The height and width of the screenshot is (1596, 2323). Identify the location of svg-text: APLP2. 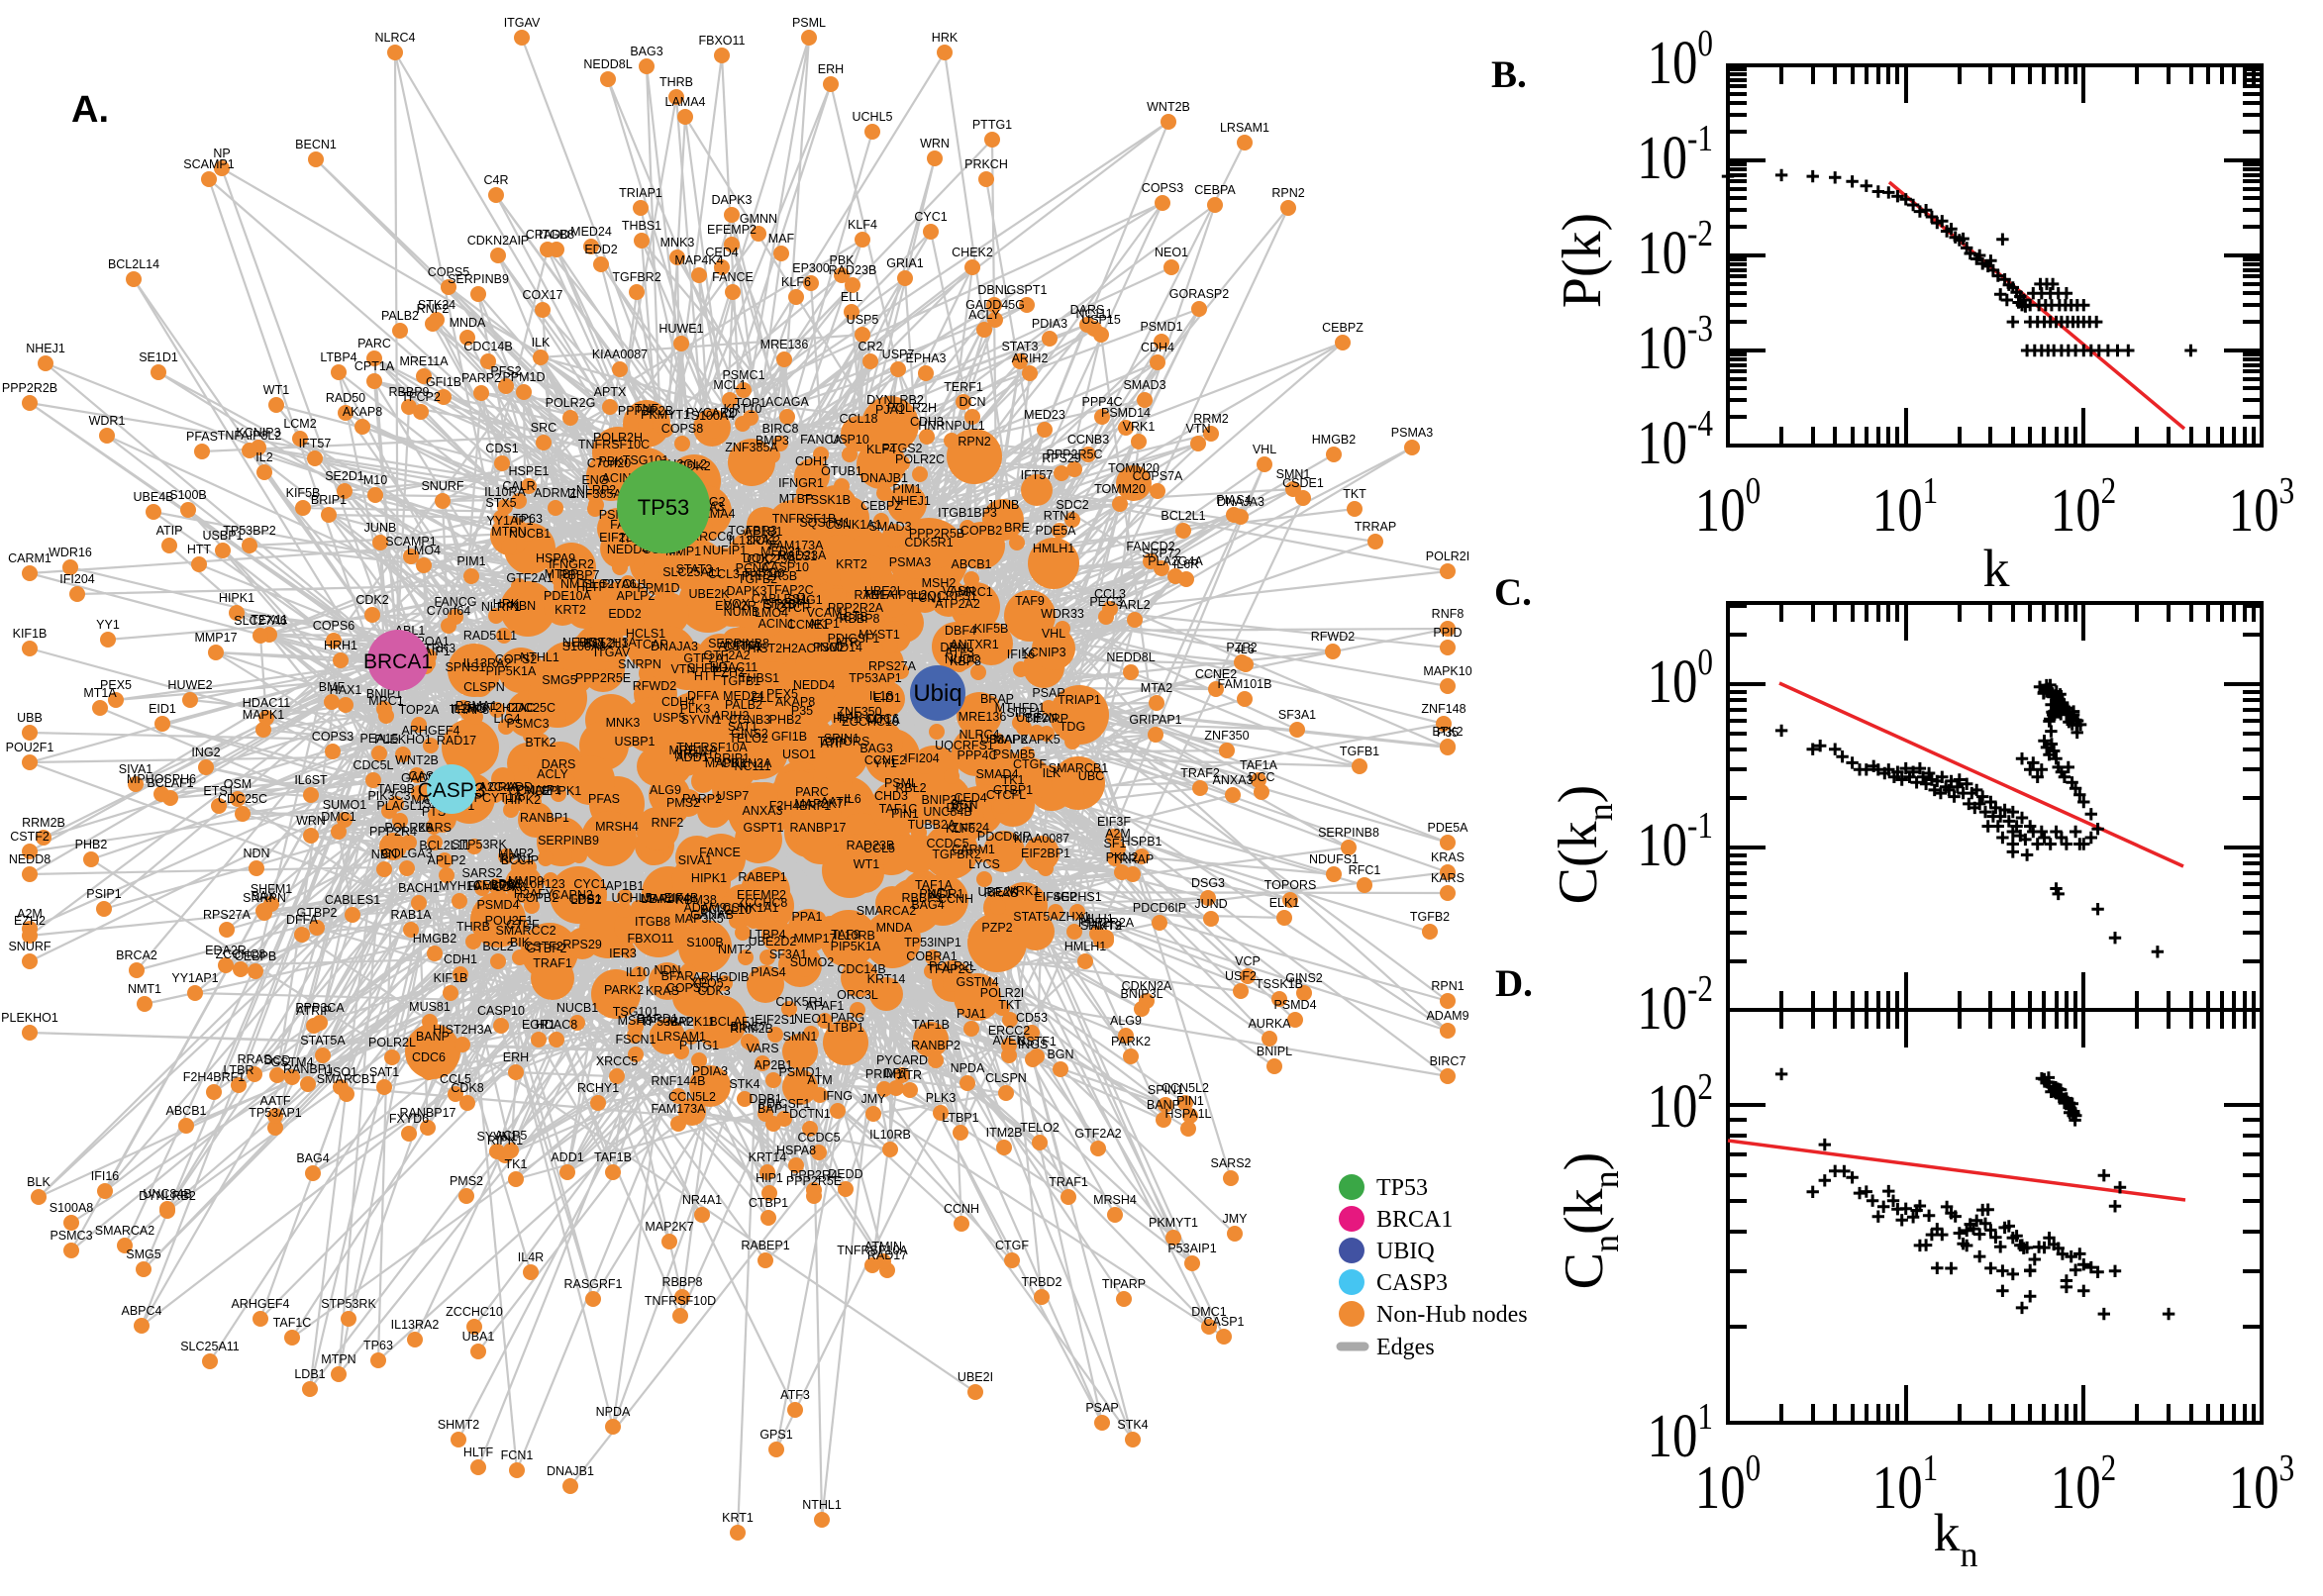
(636, 596).